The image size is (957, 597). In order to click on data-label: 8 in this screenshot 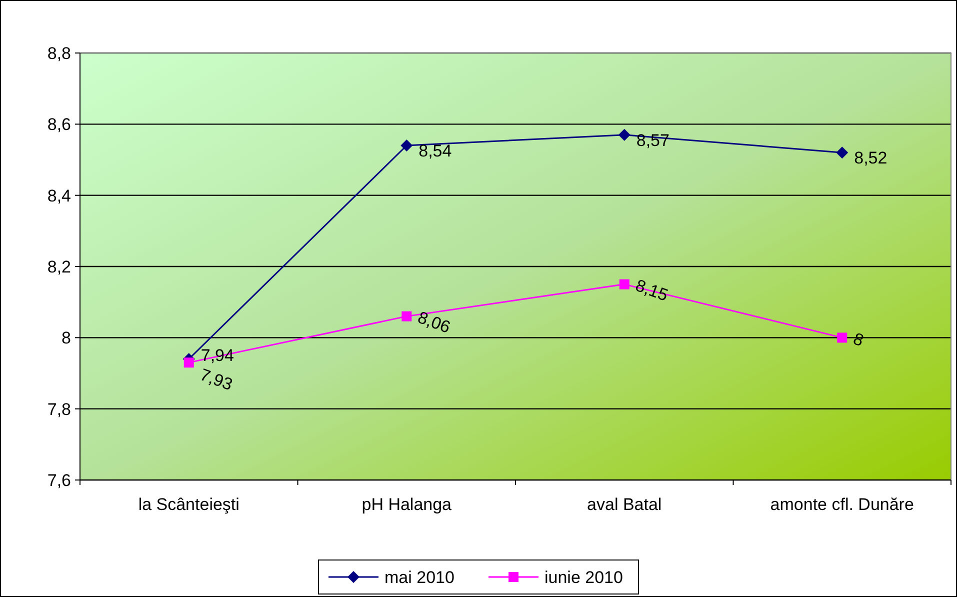, I will do `click(858, 339)`.